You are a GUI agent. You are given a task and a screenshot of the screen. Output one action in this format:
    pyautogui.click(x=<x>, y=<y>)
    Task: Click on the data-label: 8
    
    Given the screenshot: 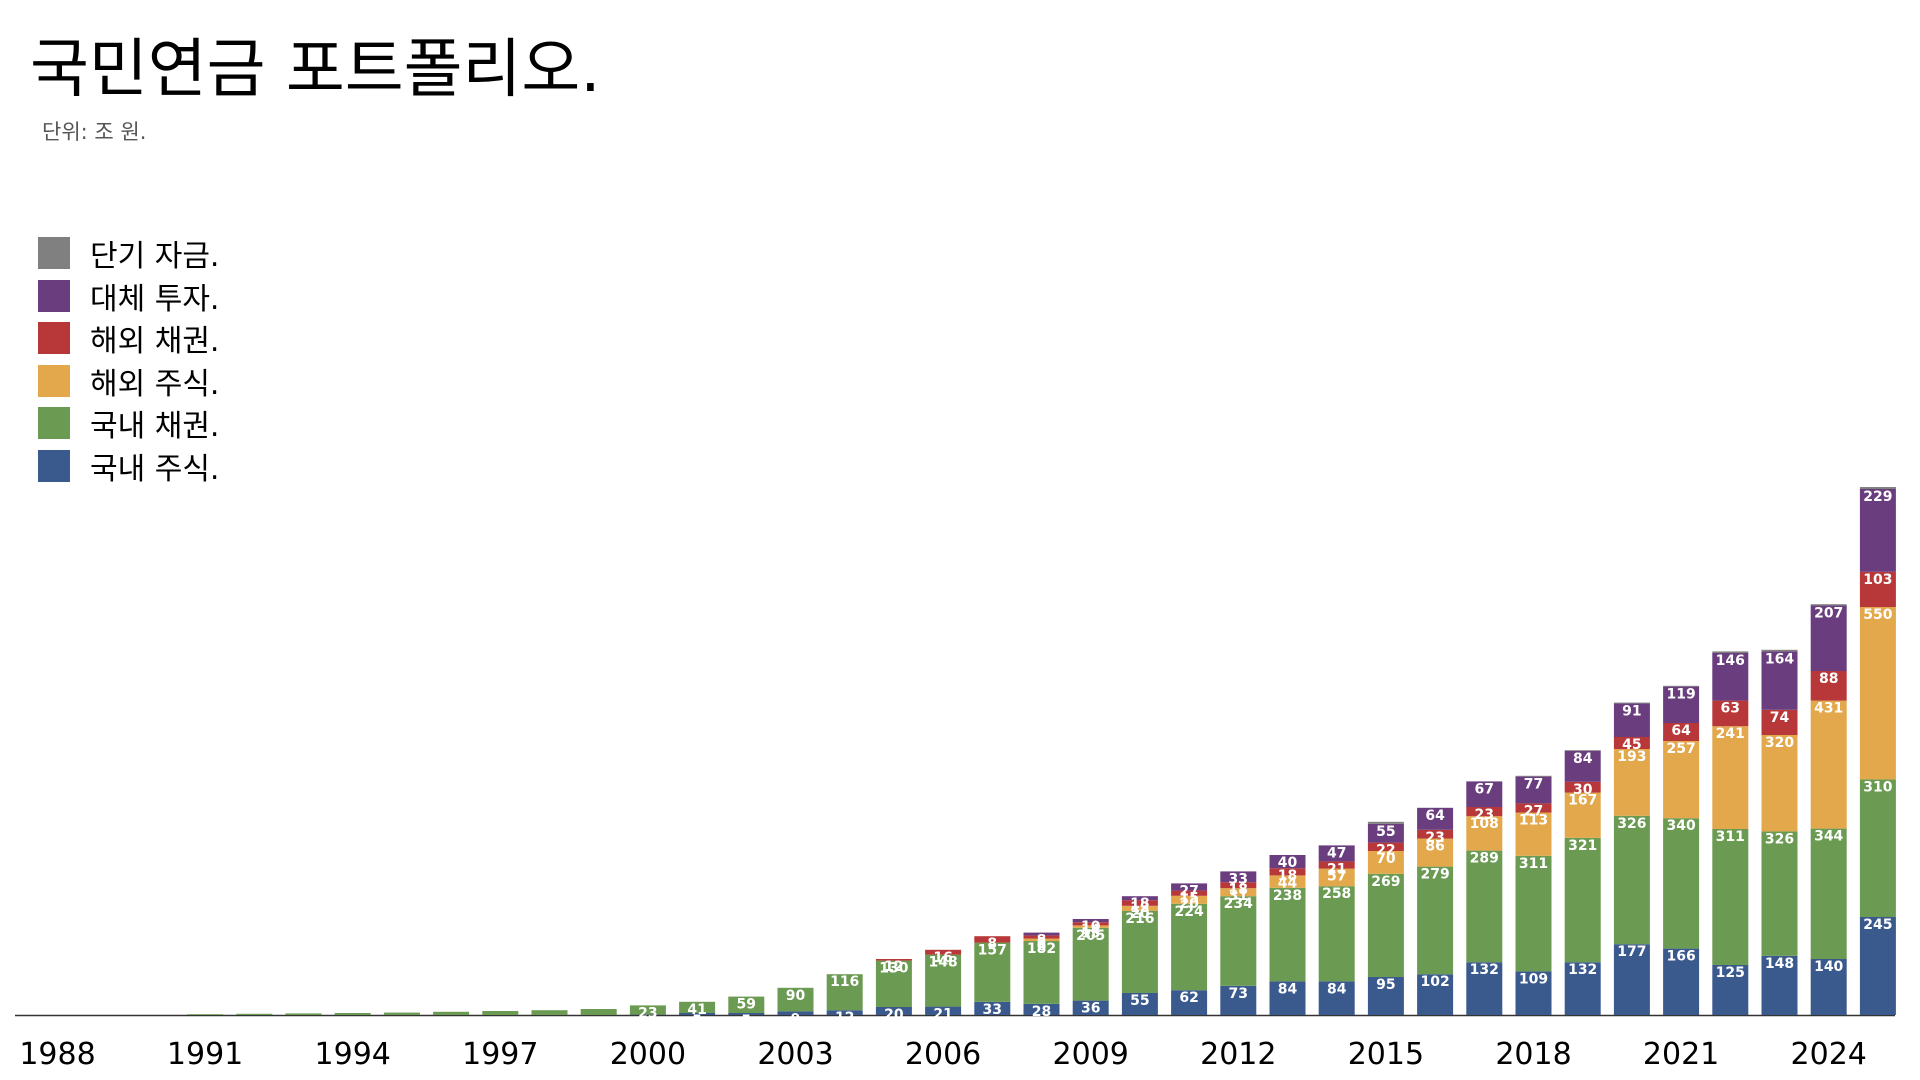 What is the action you would take?
    pyautogui.click(x=992, y=944)
    